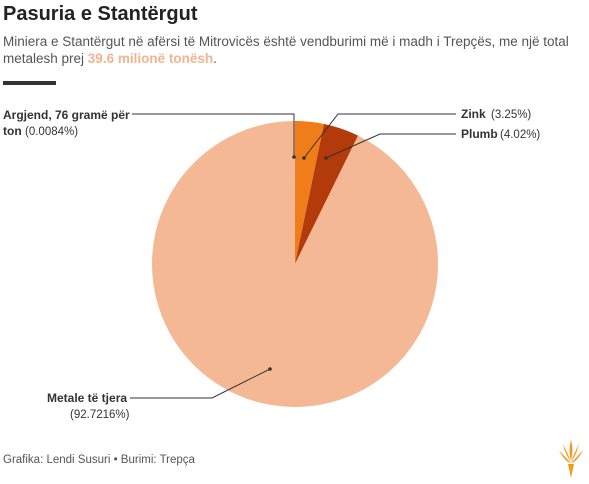  I want to click on slice-pct-metale: (92.7216%), so click(100, 415).